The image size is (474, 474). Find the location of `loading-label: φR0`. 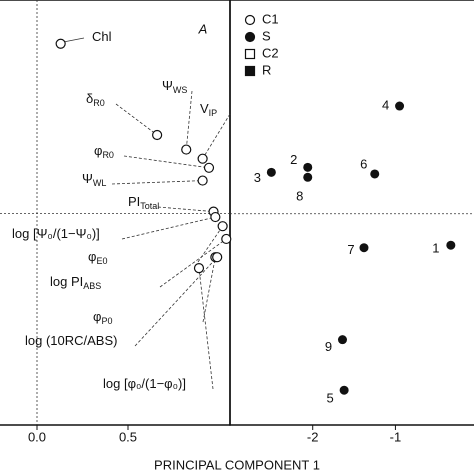

loading-label: φR0 is located at coordinates (104, 151).